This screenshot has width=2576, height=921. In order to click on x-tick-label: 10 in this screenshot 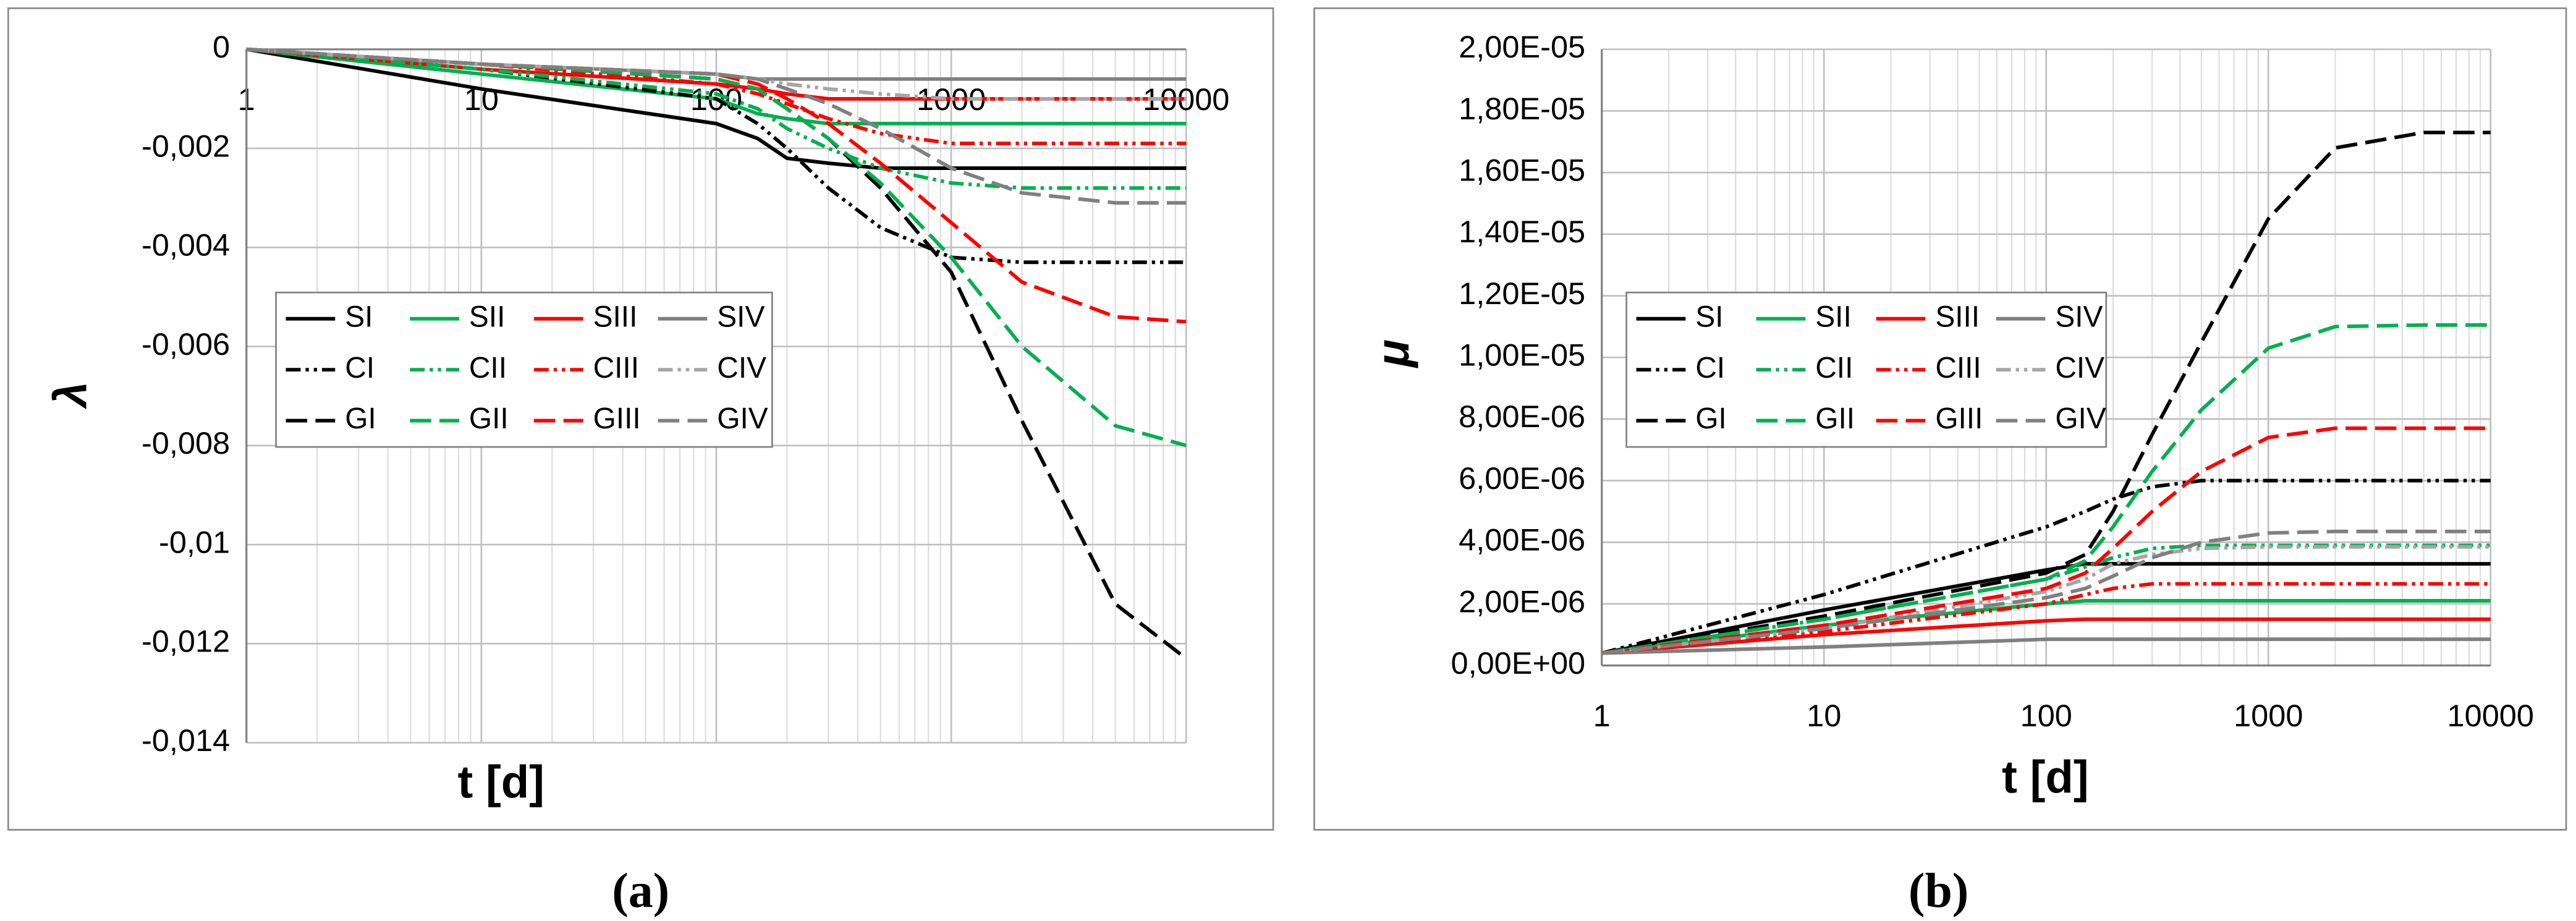, I will do `click(1824, 716)`.